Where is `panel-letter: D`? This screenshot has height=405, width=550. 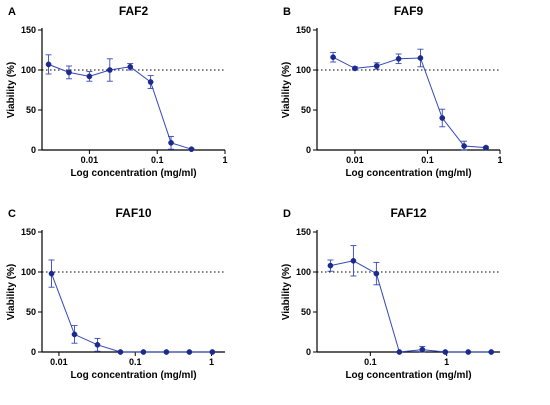 panel-letter: D is located at coordinates (287, 214).